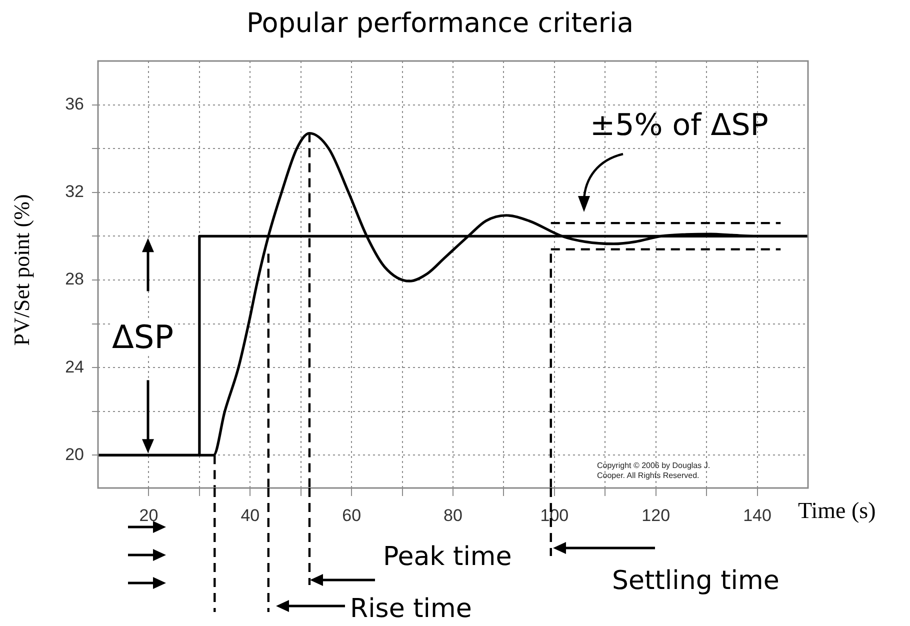  Describe the element at coordinates (654, 471) in the screenshot. I see `annotation: Copyright © 2006 by Douglas J. Cooper. All Rights Reserved.` at that location.